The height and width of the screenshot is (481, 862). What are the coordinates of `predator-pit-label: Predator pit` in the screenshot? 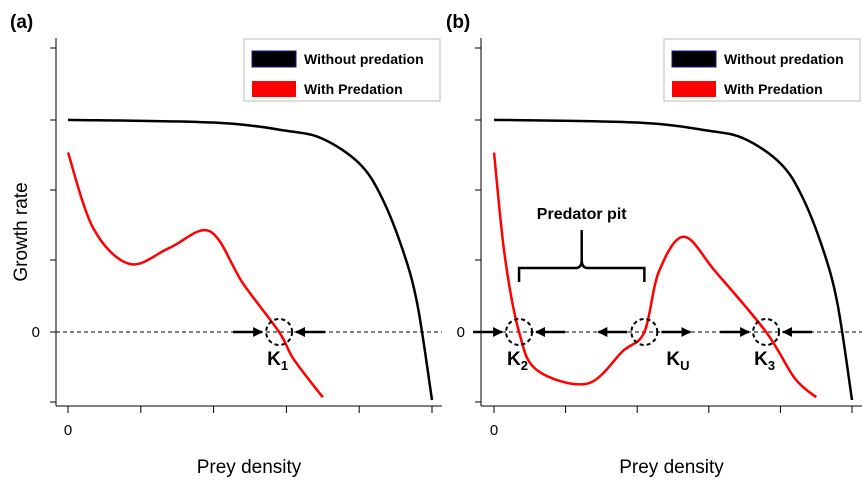 It's located at (582, 214).